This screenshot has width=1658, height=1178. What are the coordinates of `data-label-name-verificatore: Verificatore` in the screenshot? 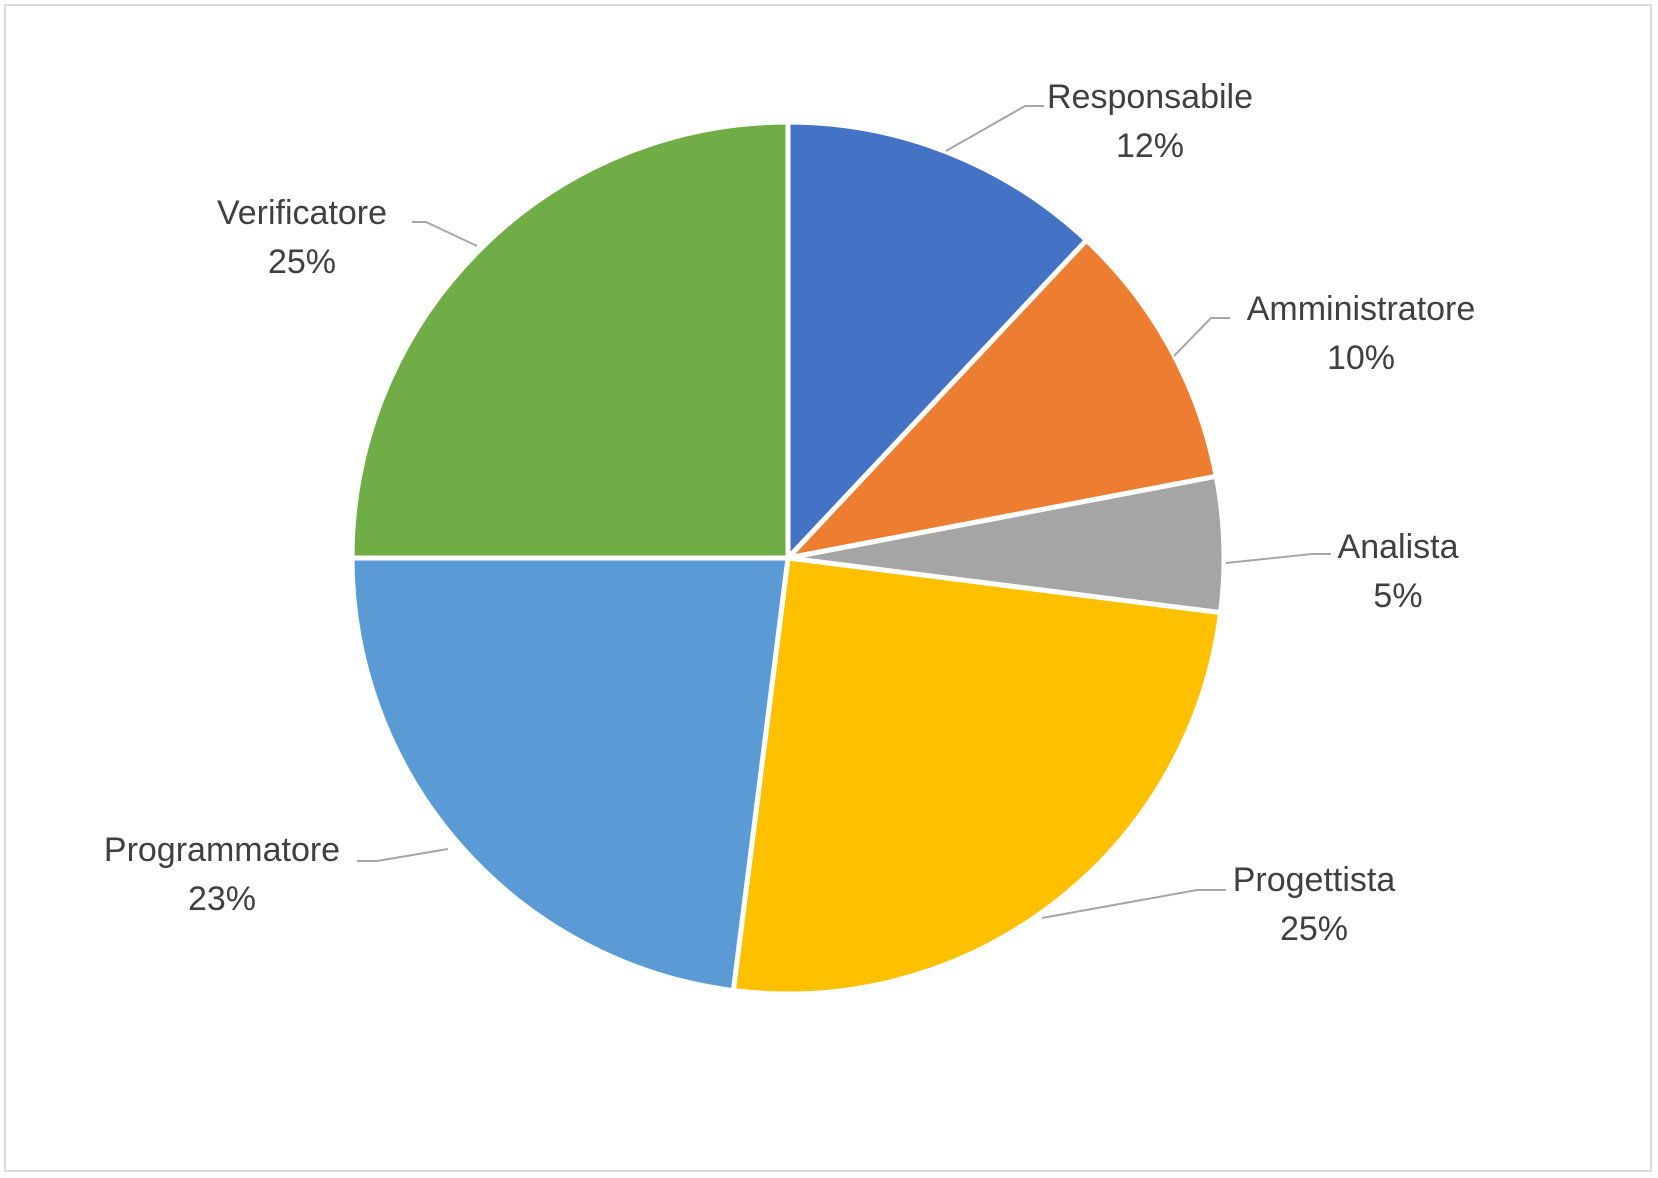 It's located at (302, 213).